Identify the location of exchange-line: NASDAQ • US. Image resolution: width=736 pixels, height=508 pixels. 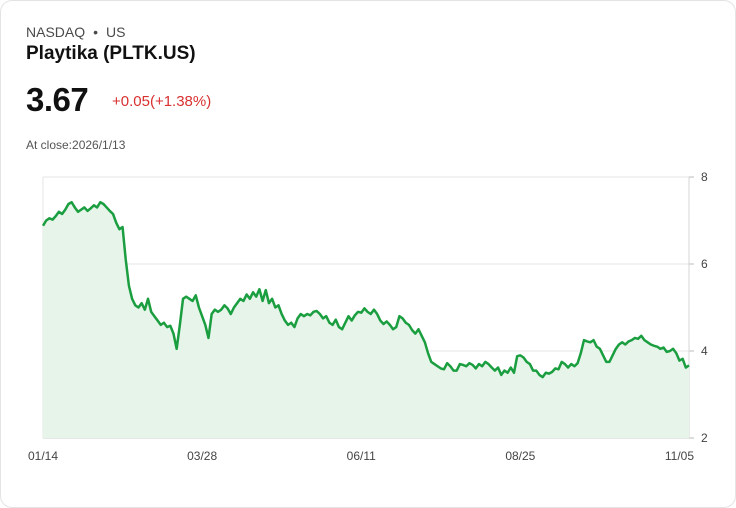
(75, 32).